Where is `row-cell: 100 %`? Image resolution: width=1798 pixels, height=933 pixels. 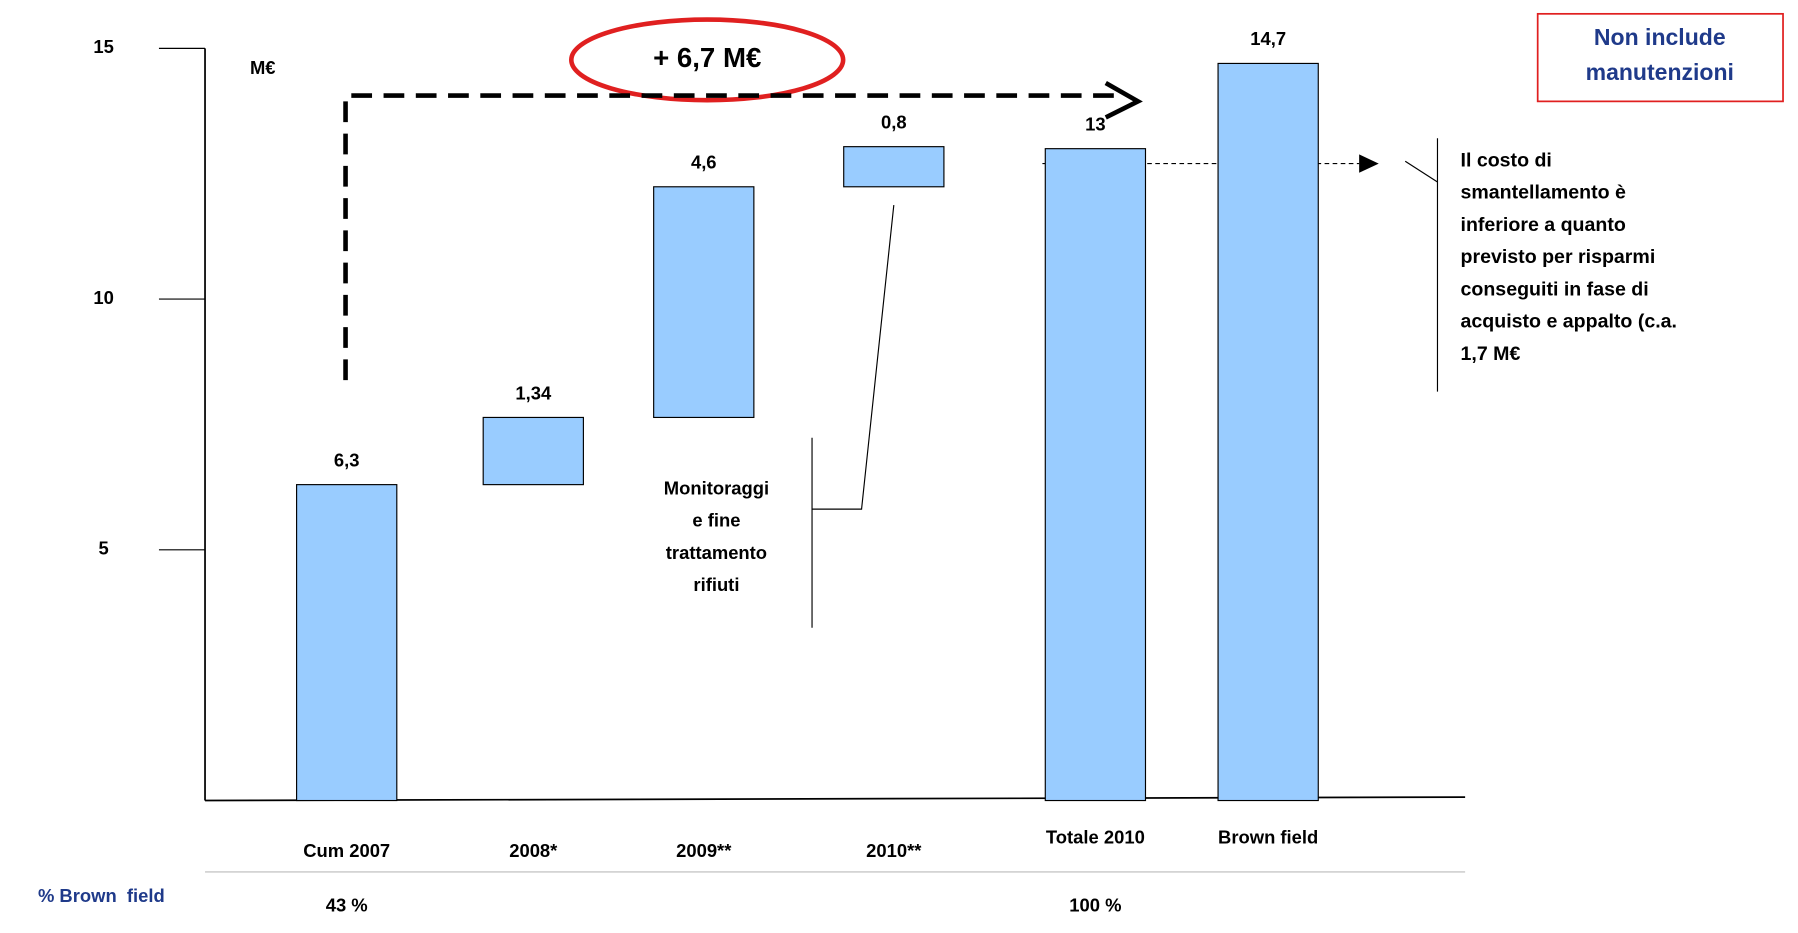
row-cell: 100 % is located at coordinates (1095, 904).